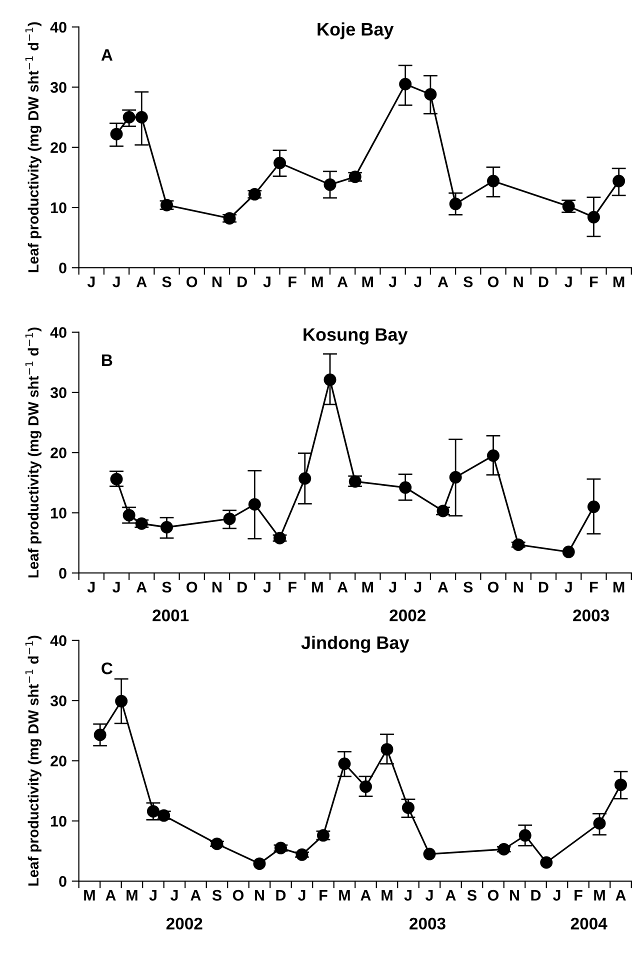 The height and width of the screenshot is (963, 641). Describe the element at coordinates (355, 644) in the screenshot. I see `chart-title: Jindong Bay` at that location.